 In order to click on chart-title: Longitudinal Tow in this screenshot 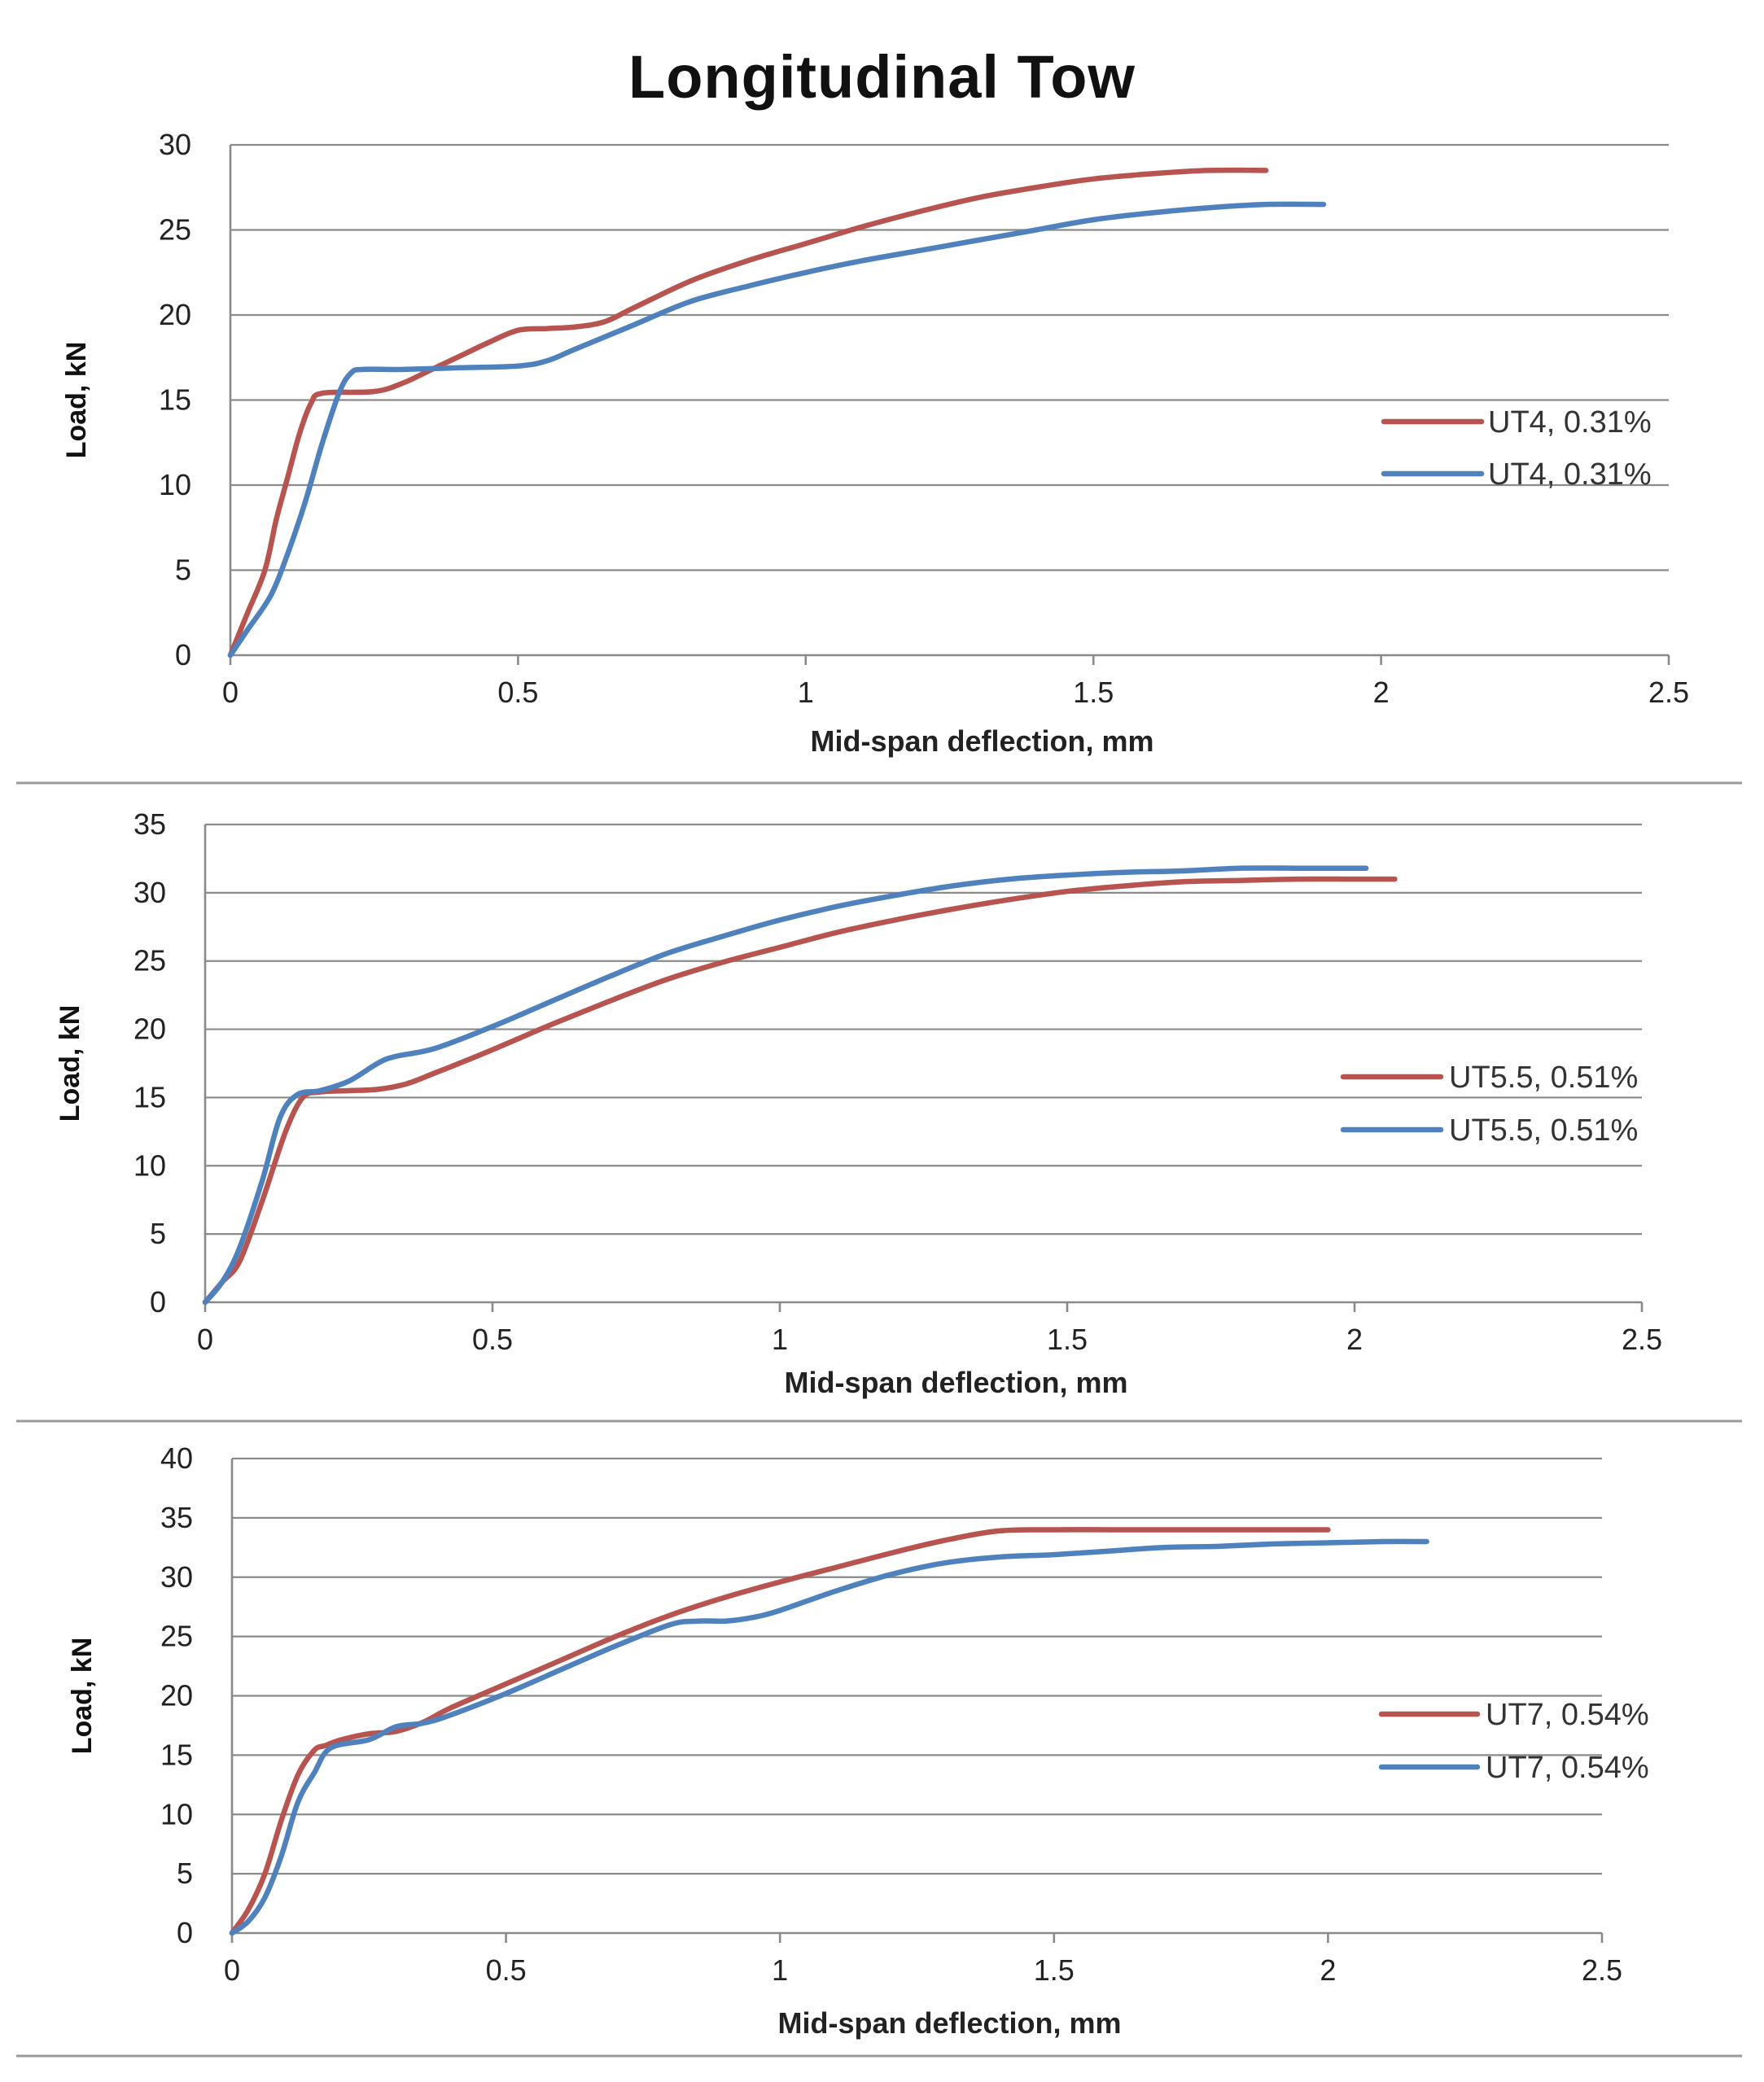, I will do `click(882, 77)`.